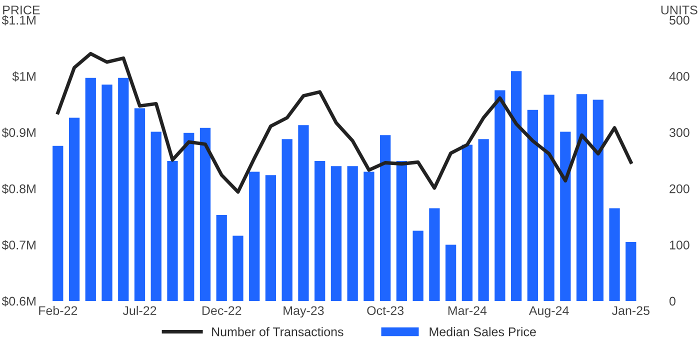 The image size is (700, 350). Describe the element at coordinates (548, 312) in the screenshot. I see `x-tick-label: Aug-24` at that location.